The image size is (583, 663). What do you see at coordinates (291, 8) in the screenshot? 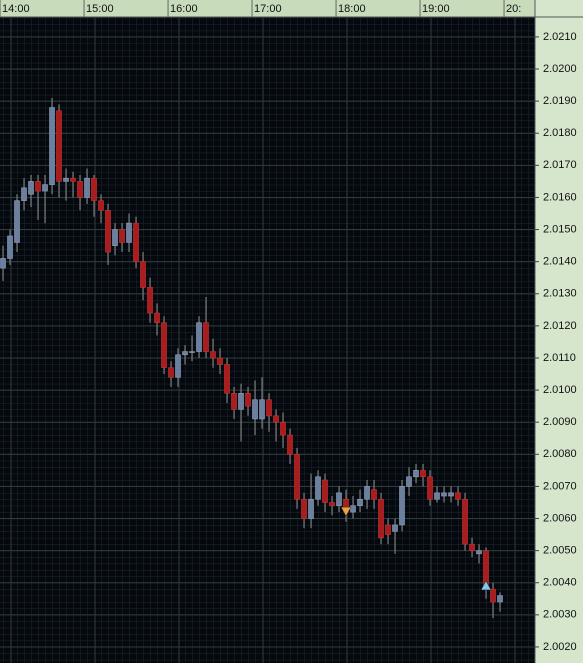
I see `time-axis-bar` at bounding box center [291, 8].